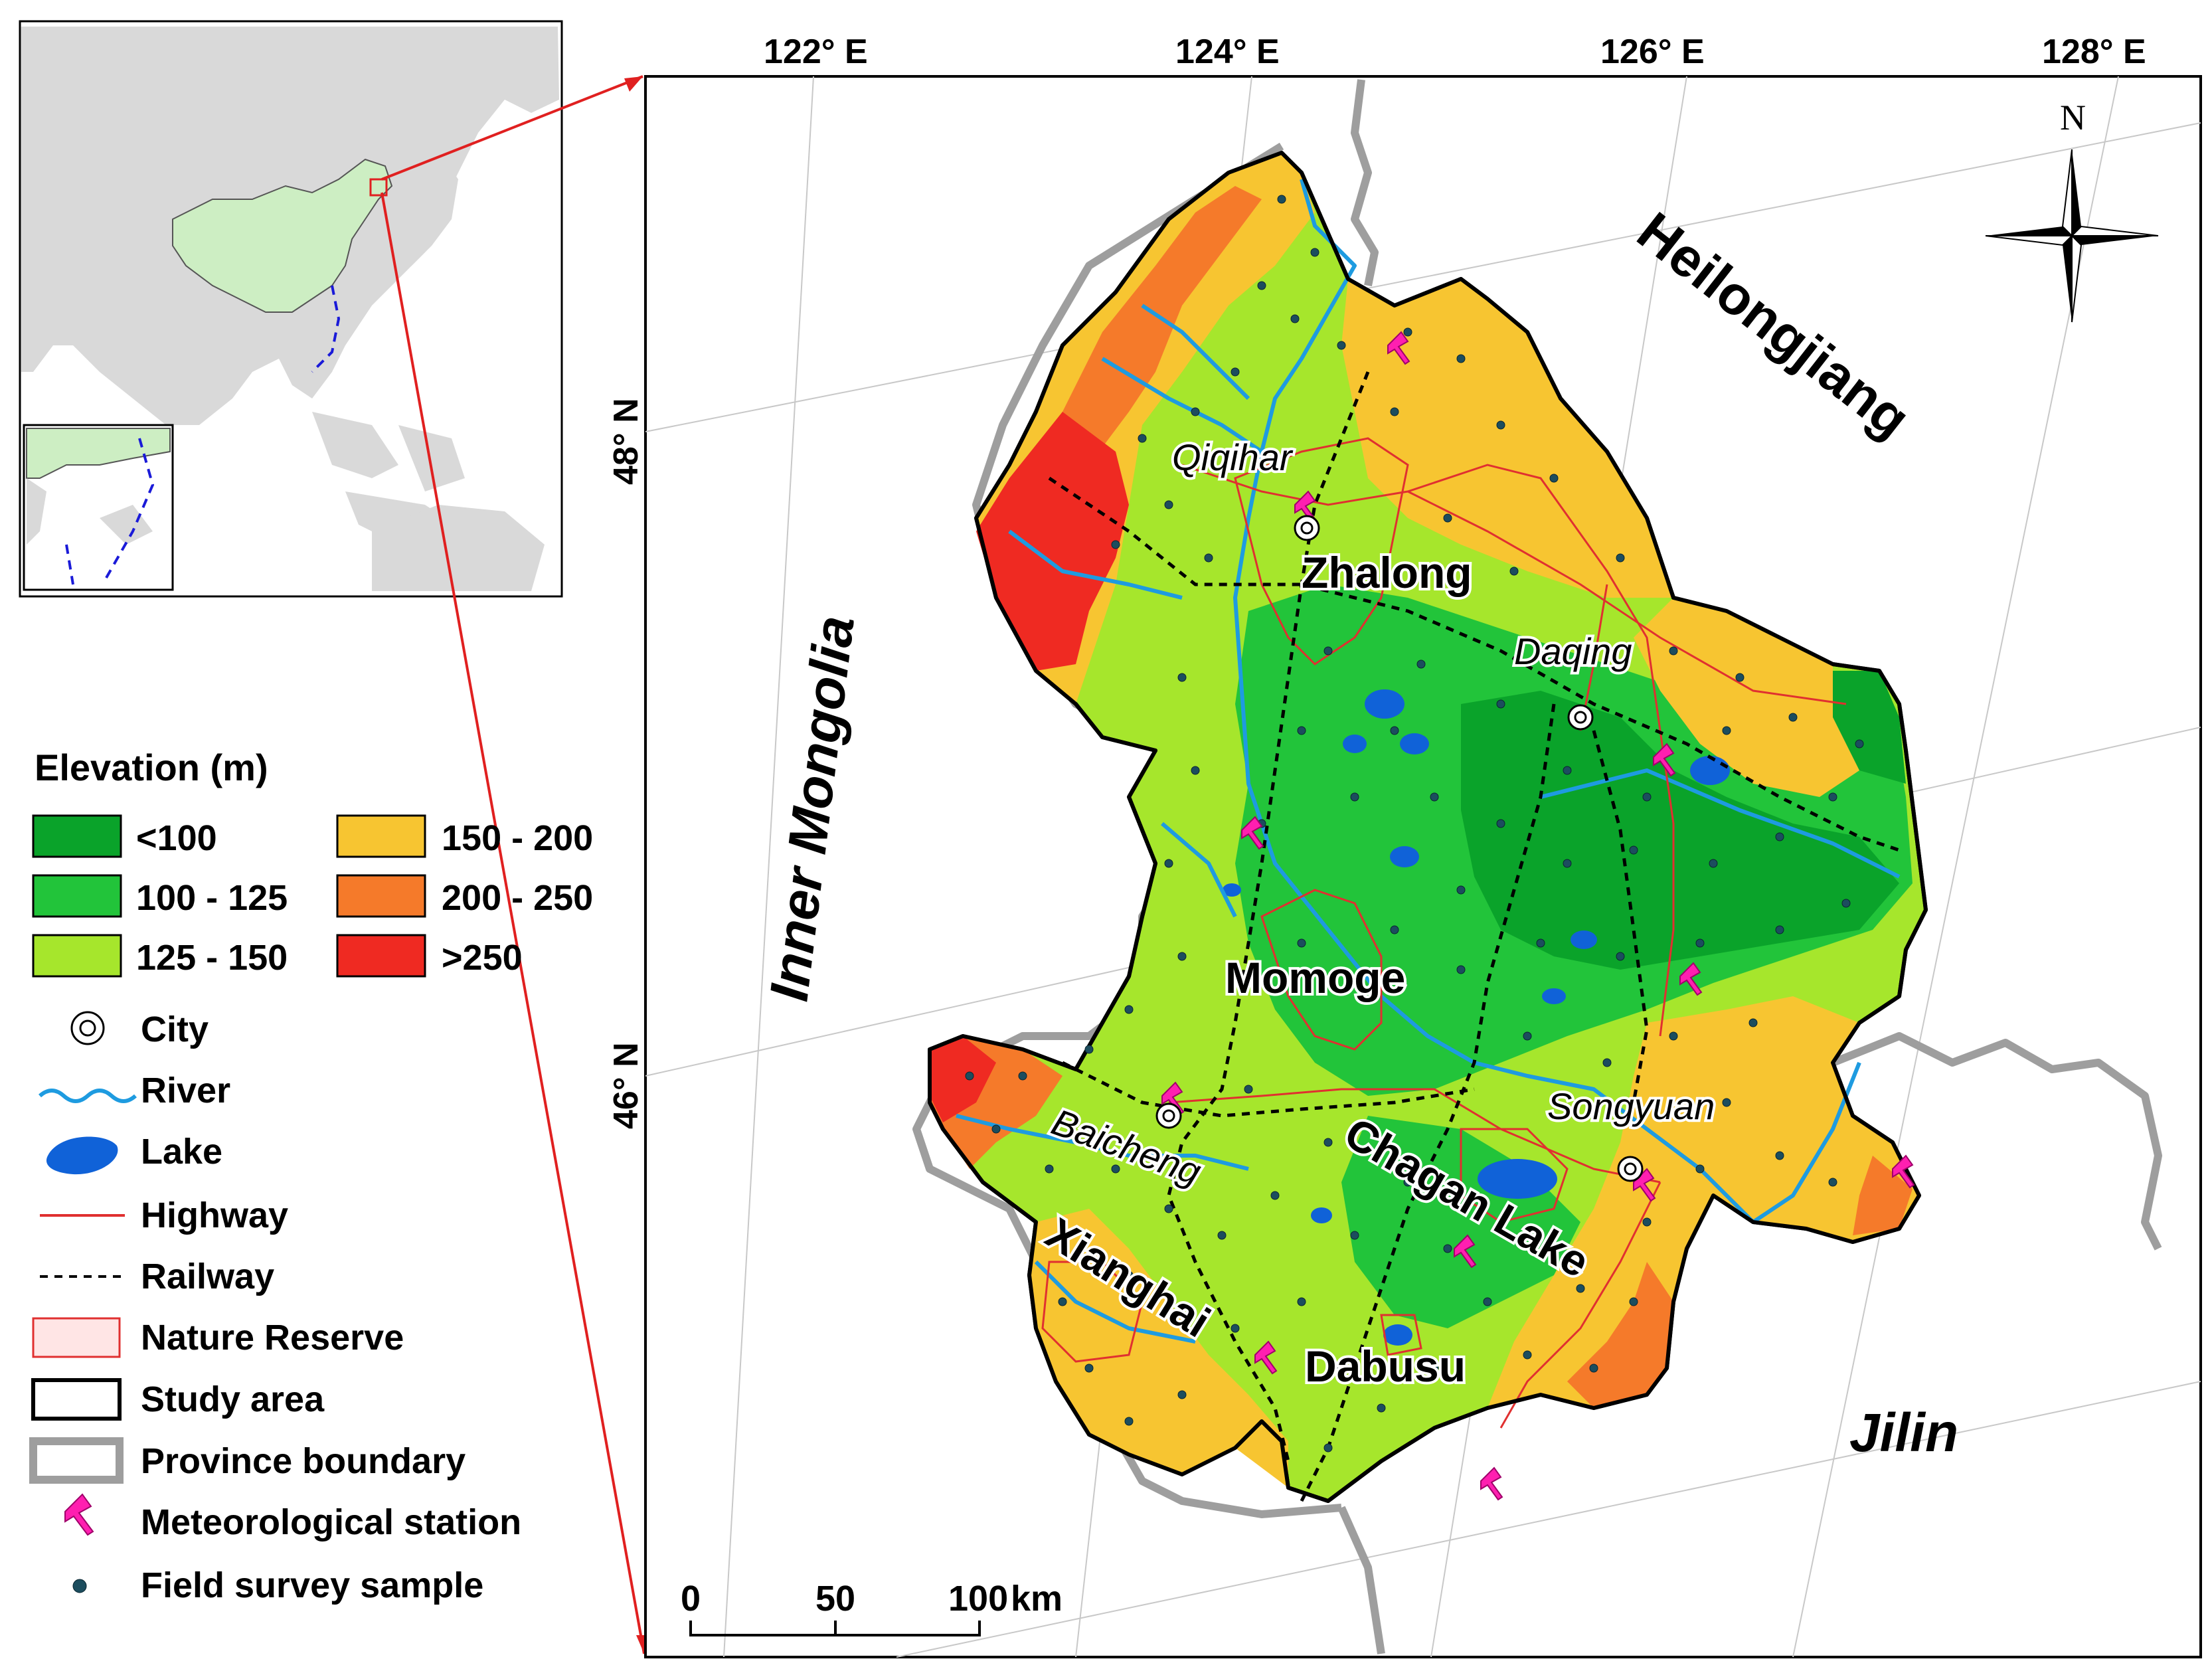 Image resolution: width=2212 pixels, height=1675 pixels. Describe the element at coordinates (1397, 1335) in the screenshot. I see `lake-dabusu` at that location.